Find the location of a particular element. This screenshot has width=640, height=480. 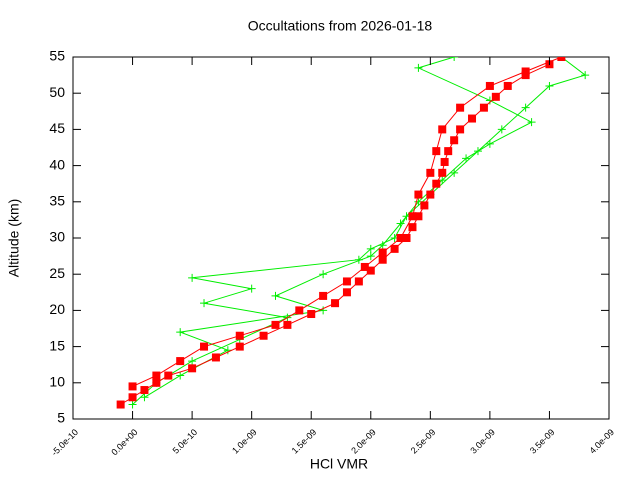

y-tick-label: 5 is located at coordinates (61, 418).